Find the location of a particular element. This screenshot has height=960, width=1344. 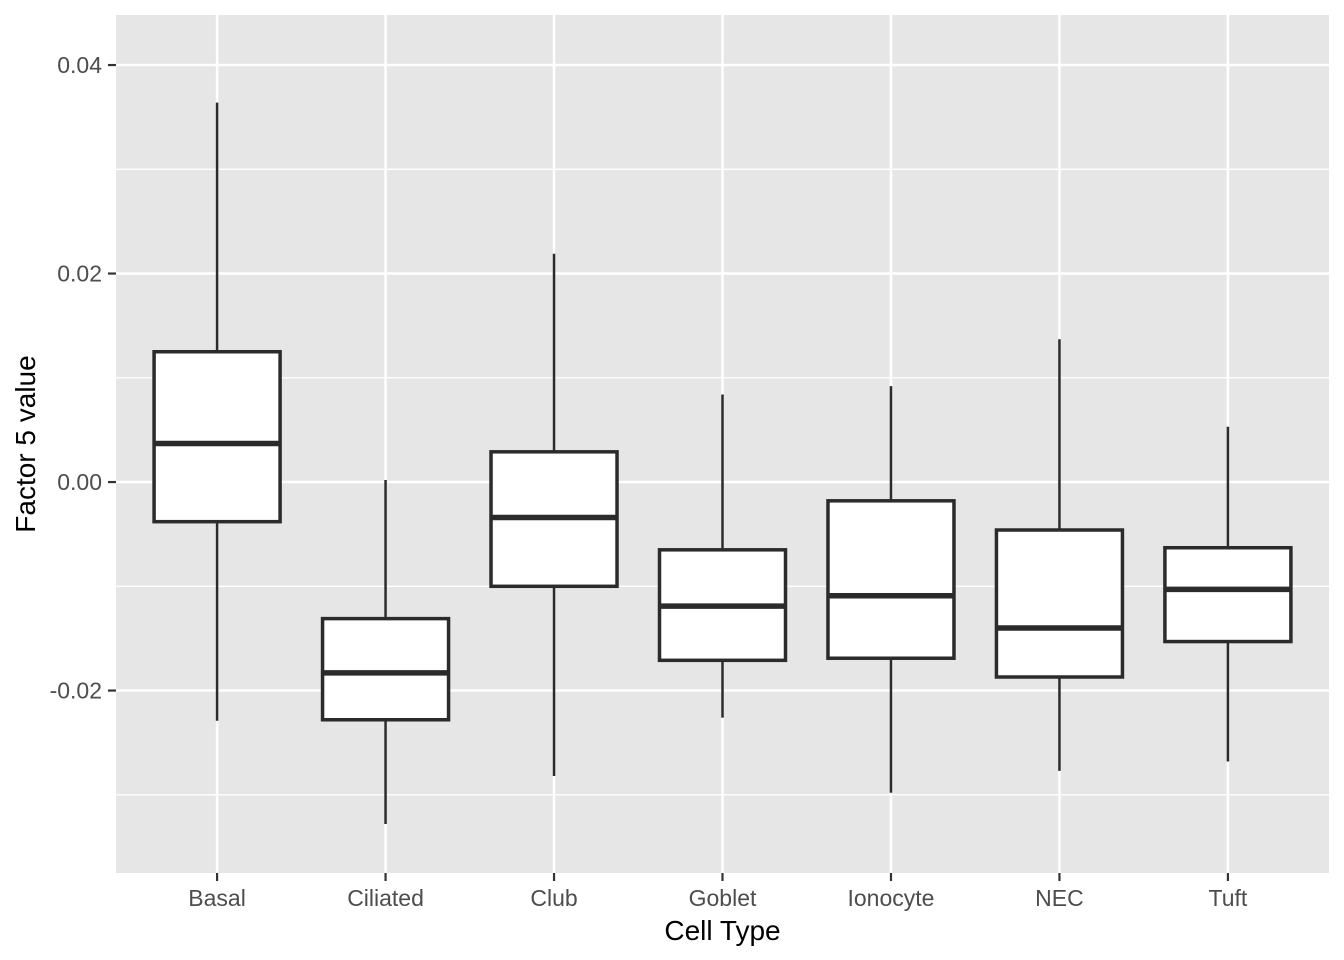

x-tick-label: Goblet is located at coordinates (723, 898).